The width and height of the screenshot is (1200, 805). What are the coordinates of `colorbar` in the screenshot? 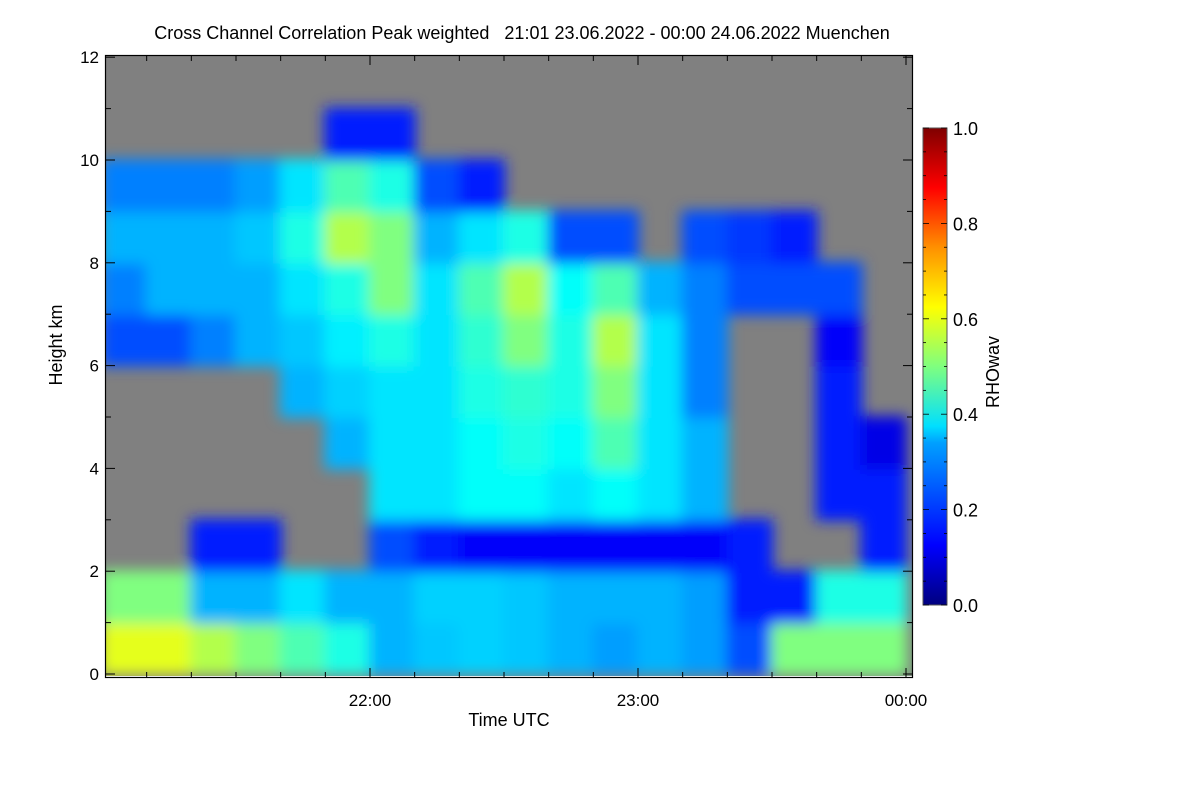 It's located at (935, 366).